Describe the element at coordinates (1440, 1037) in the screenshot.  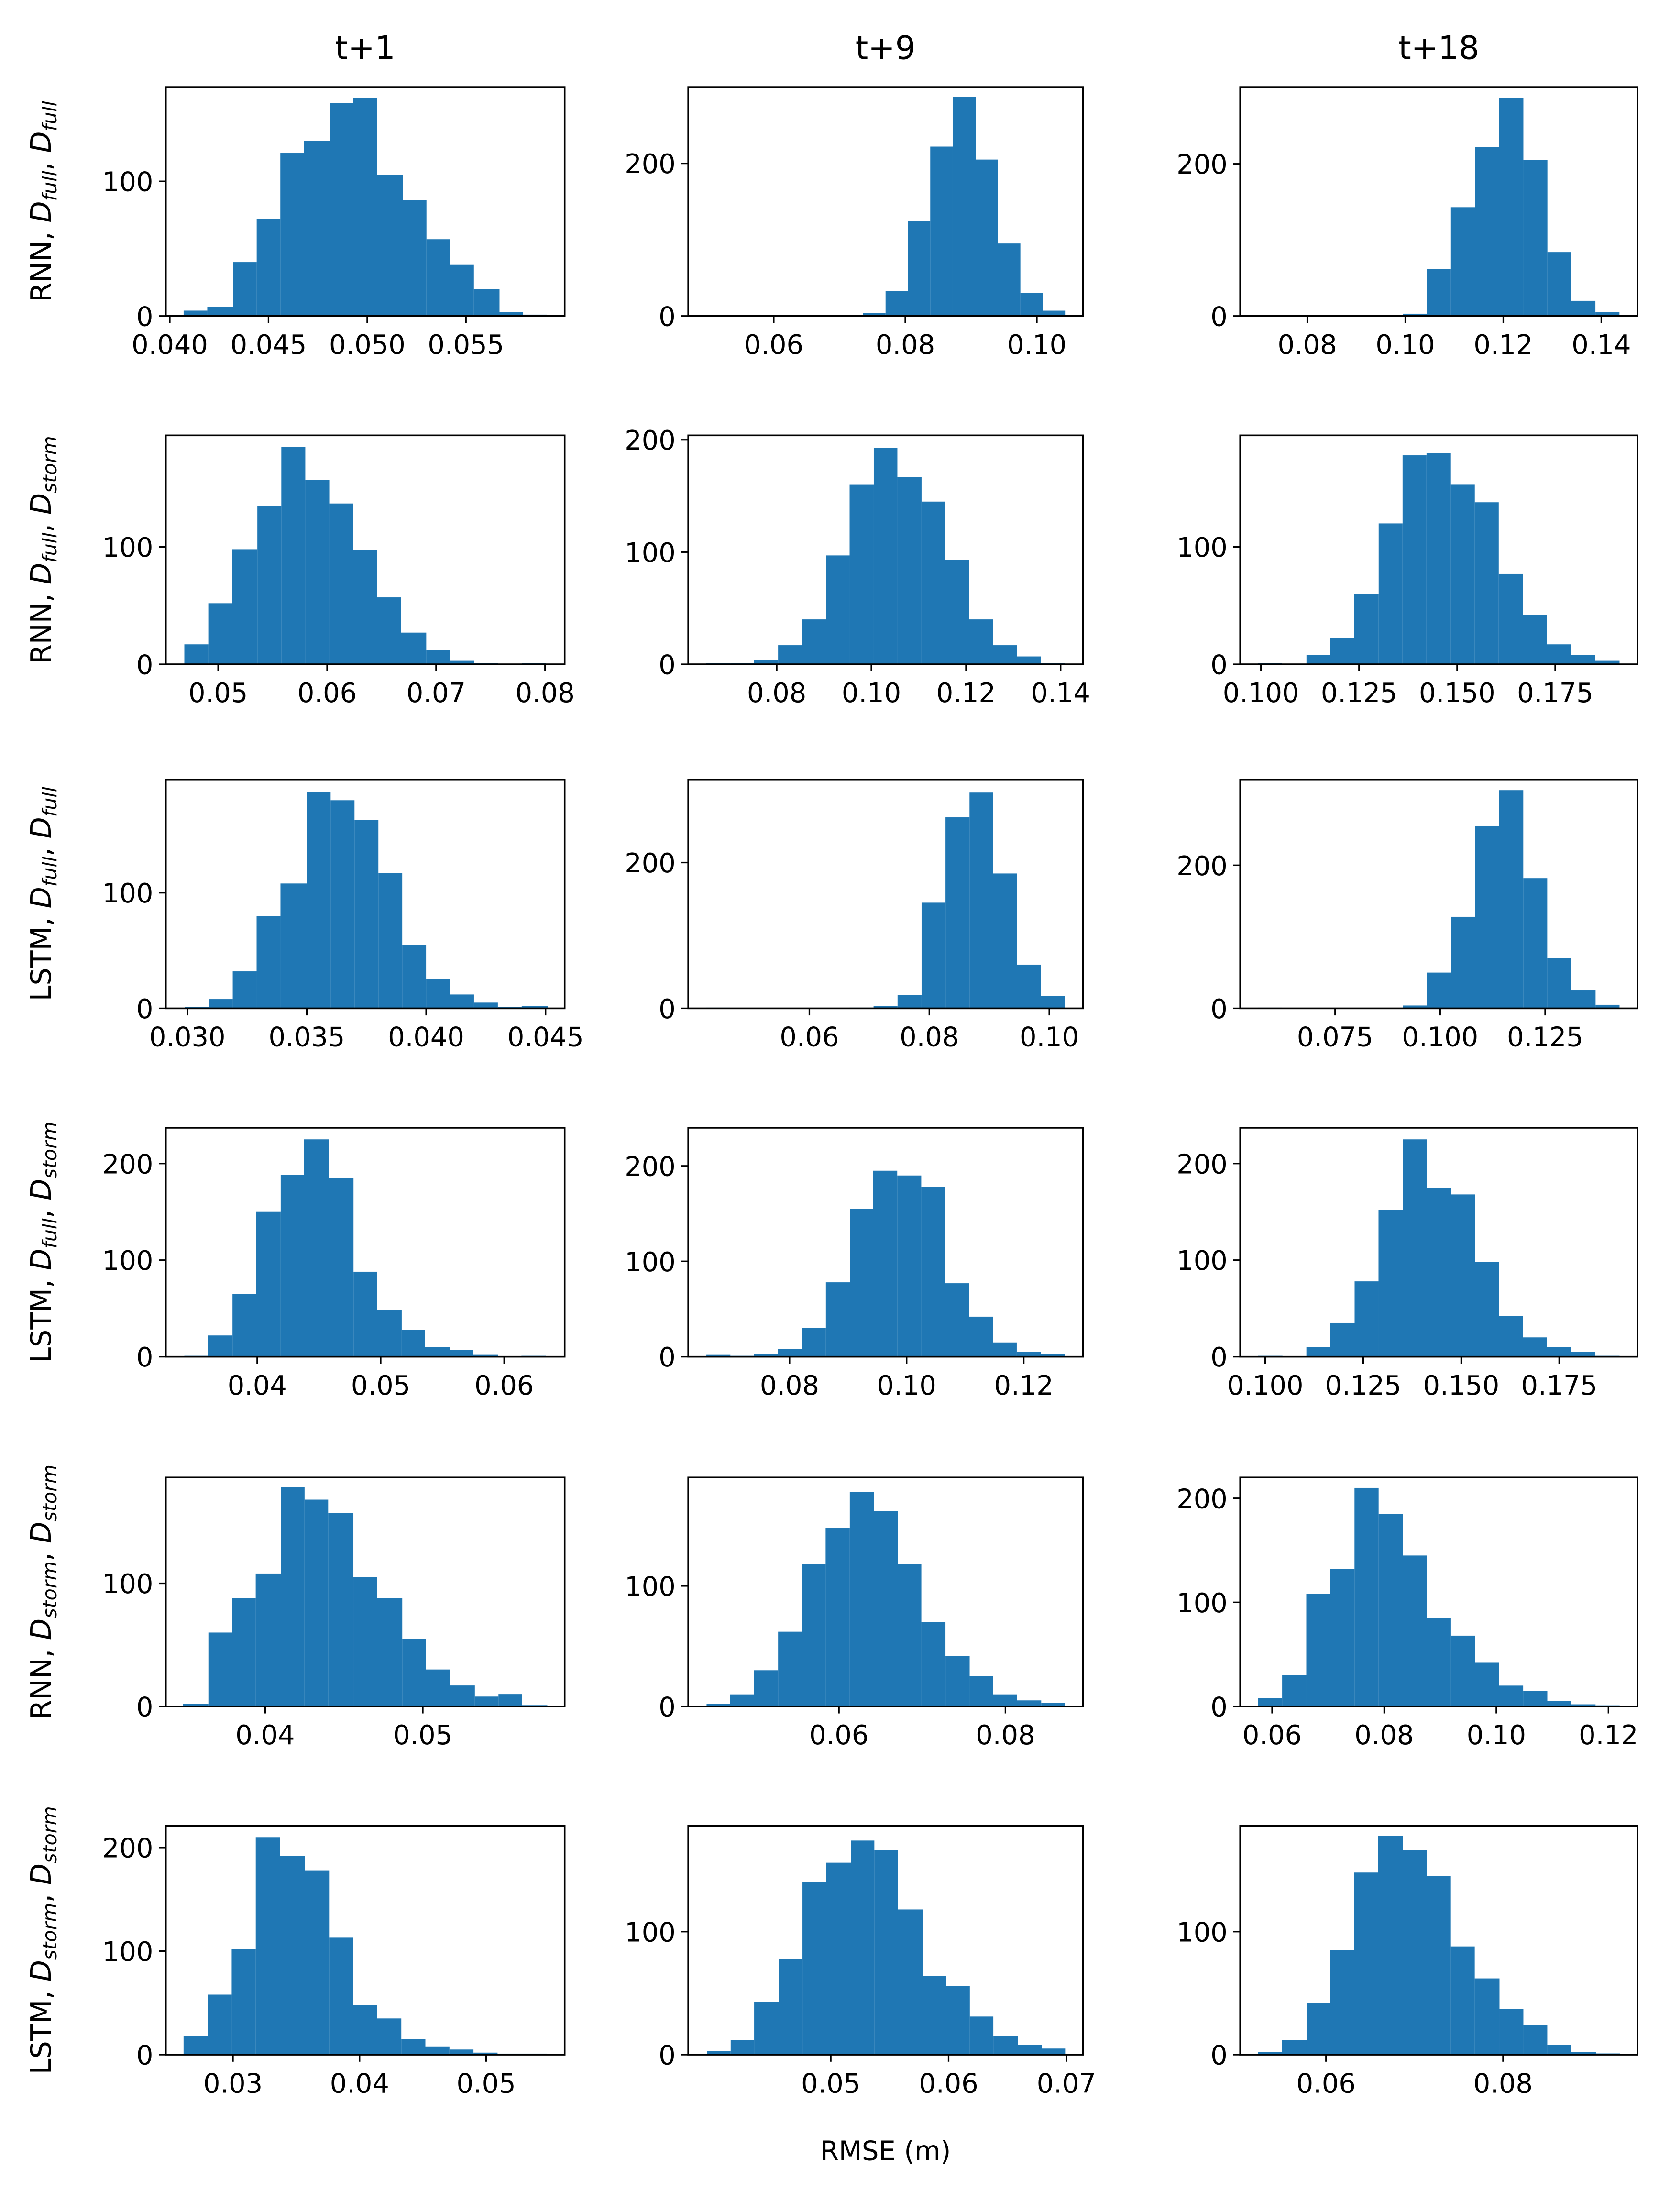
I see `x-tick-label: 0.100` at that location.